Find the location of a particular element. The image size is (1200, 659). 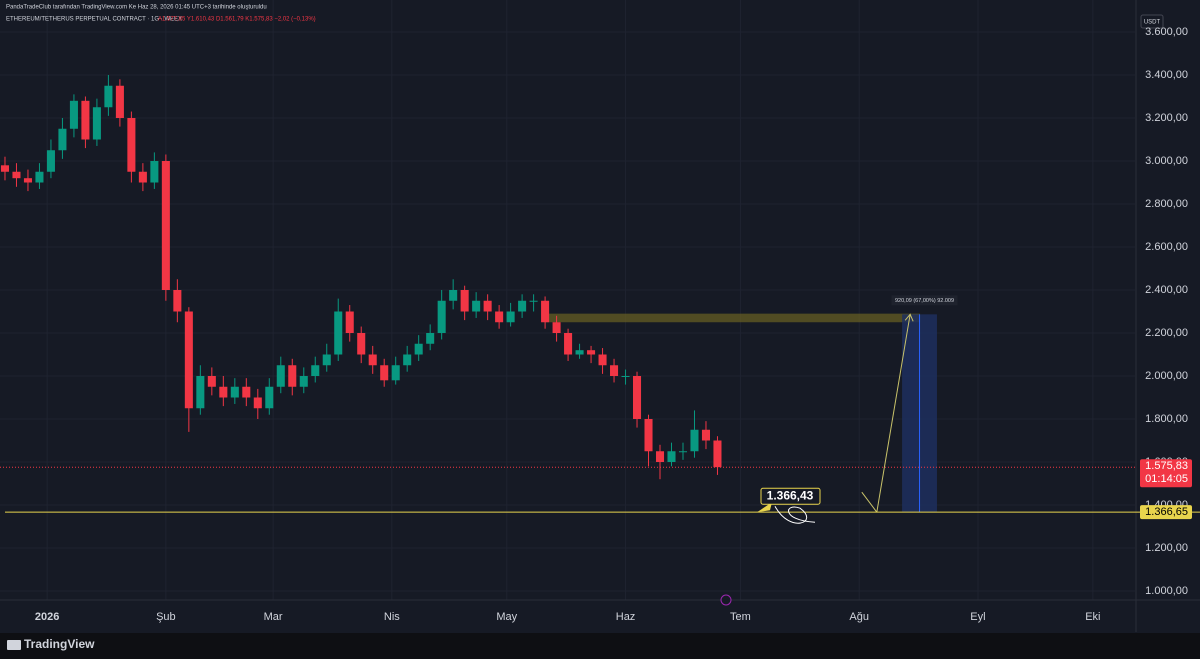

y-tick-label: 1.000,00 is located at coordinates (1166, 591).